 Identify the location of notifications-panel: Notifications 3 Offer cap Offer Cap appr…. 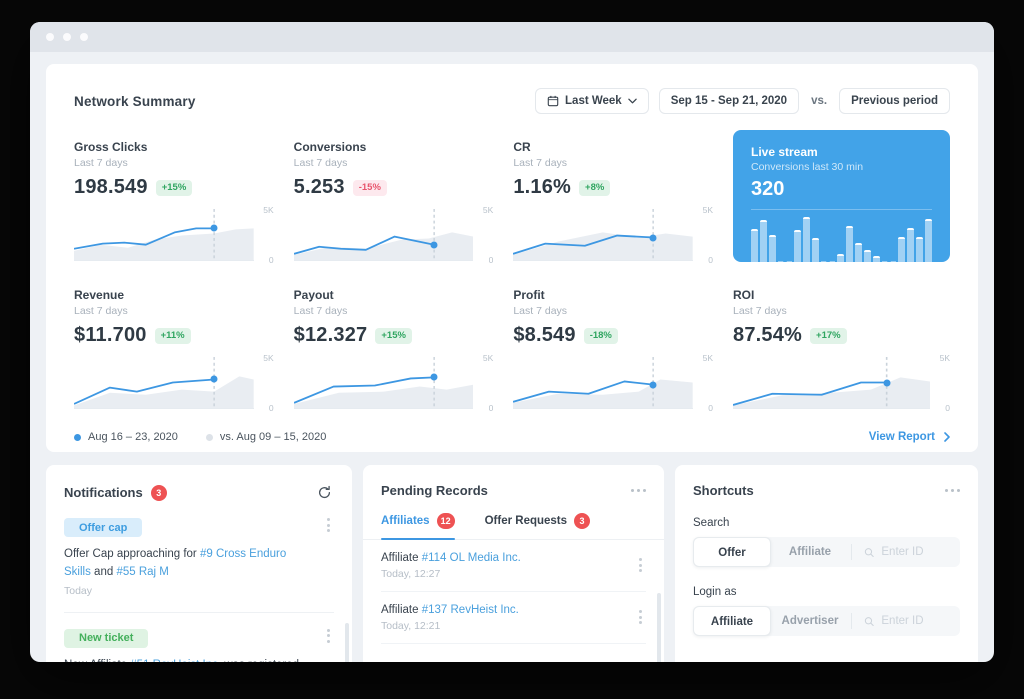
(199, 563).